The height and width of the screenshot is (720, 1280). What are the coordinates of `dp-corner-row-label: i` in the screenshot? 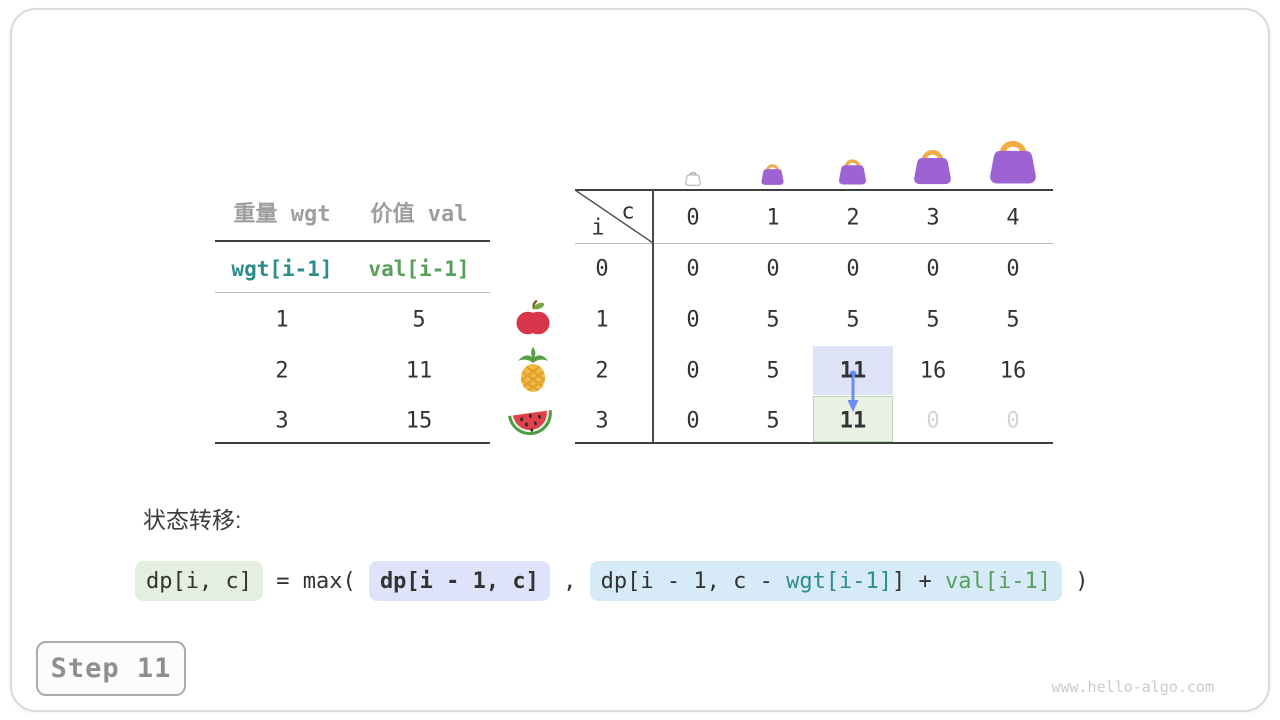 It's located at (598, 228).